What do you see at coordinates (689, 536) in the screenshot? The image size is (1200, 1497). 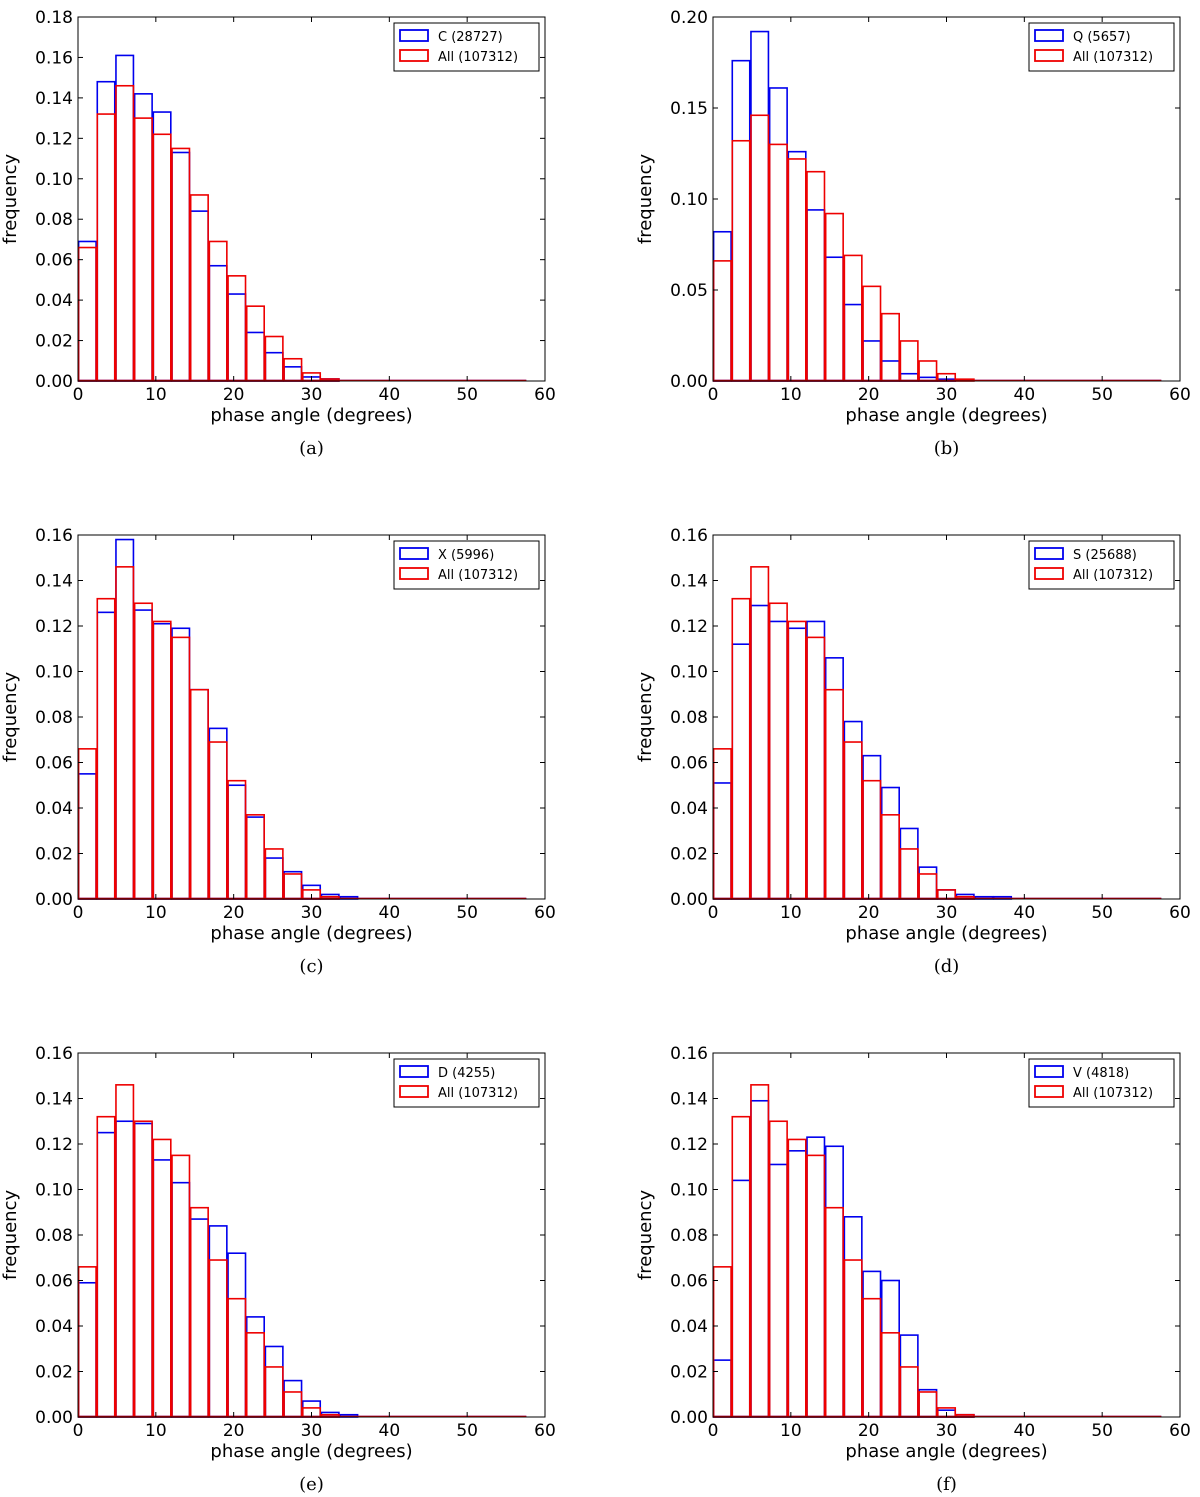 I see `y-tick-label: 0.16` at bounding box center [689, 536].